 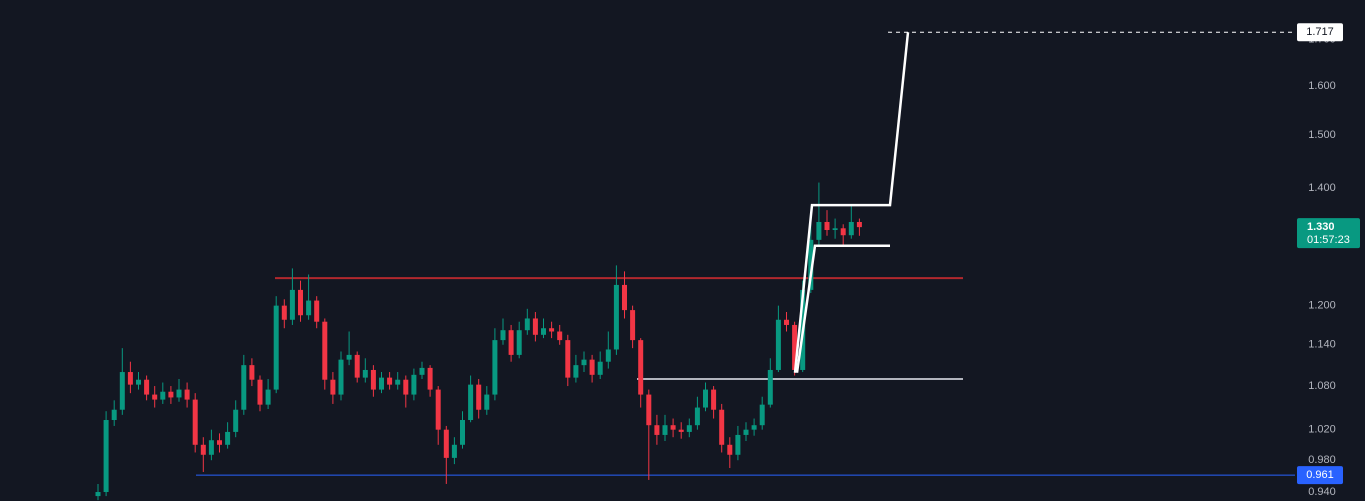 I want to click on countdown: 01:57:23, so click(x=1328, y=240).